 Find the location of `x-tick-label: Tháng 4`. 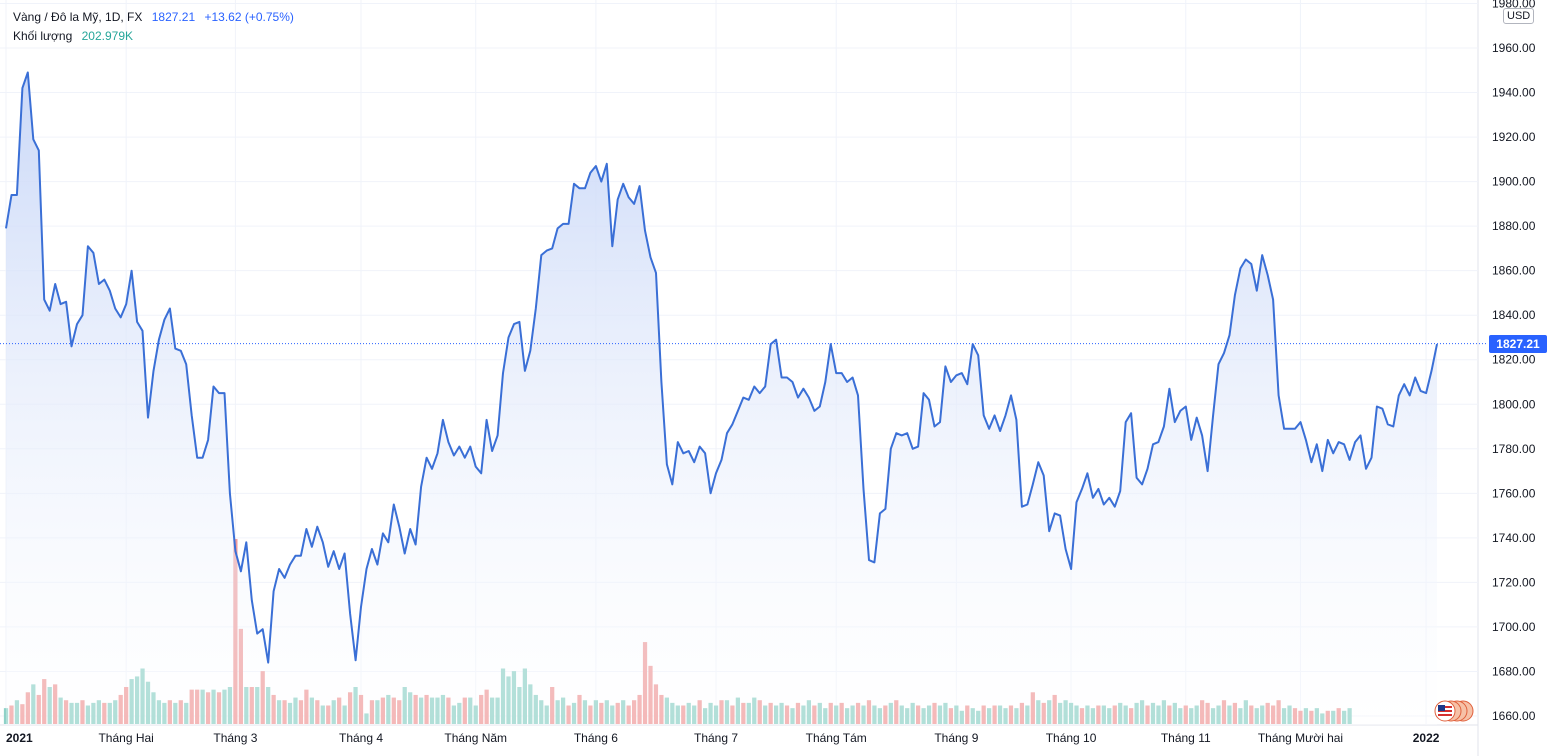

x-tick-label: Tháng 4 is located at coordinates (361, 738).